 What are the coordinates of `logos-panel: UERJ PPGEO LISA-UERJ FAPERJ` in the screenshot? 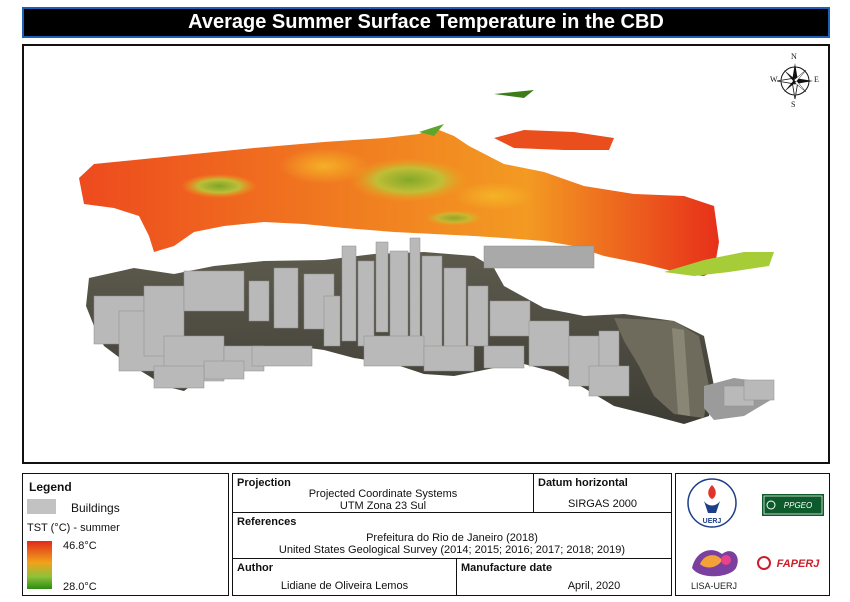 It's located at (752, 534).